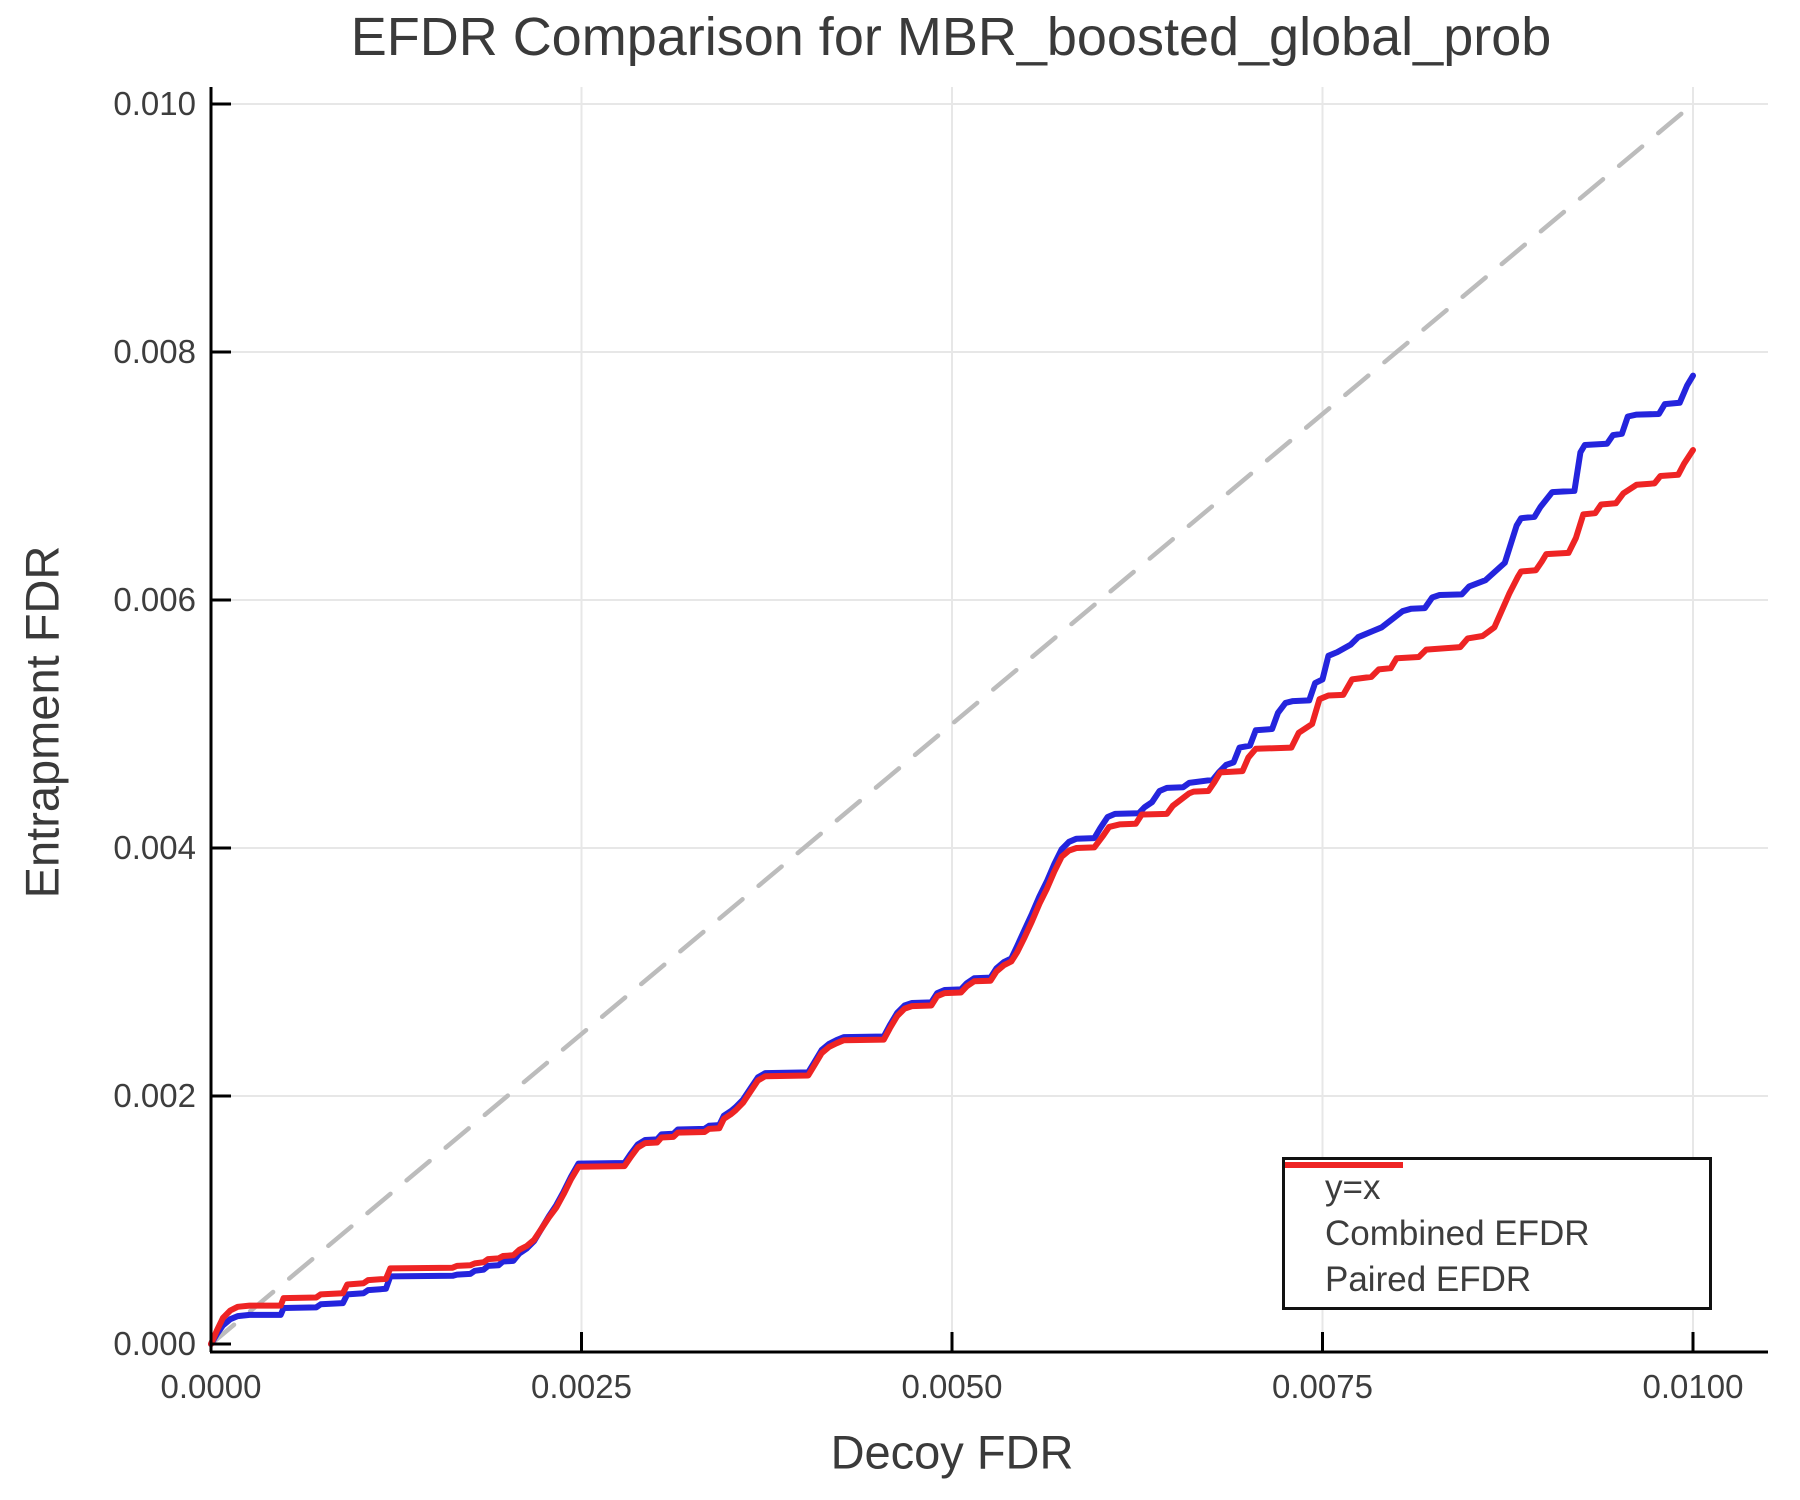  I want to click on x-tick-label: 0.0000, so click(211, 1386).